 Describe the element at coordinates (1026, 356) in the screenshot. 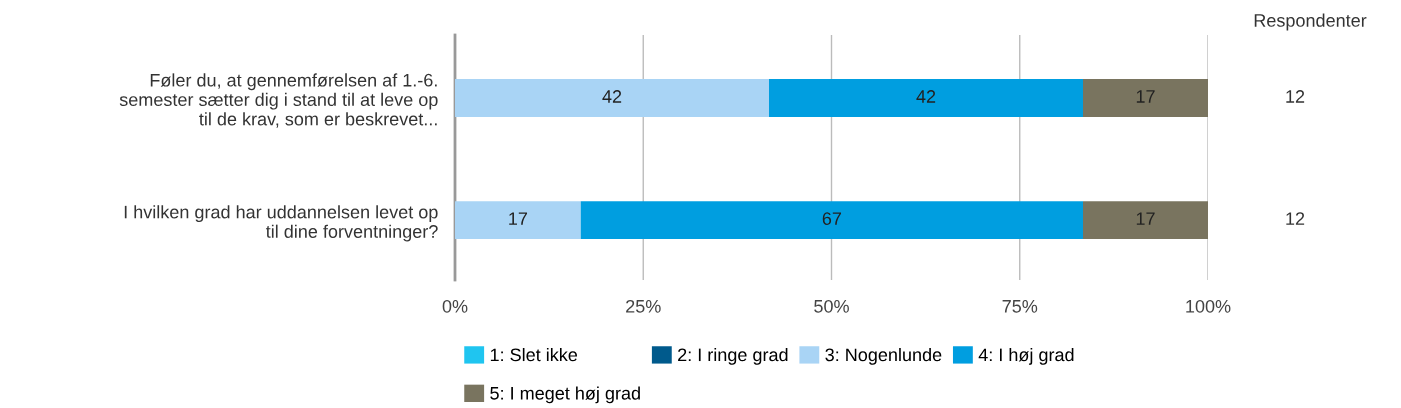

I see `legend-label: 4: I høj grad` at that location.